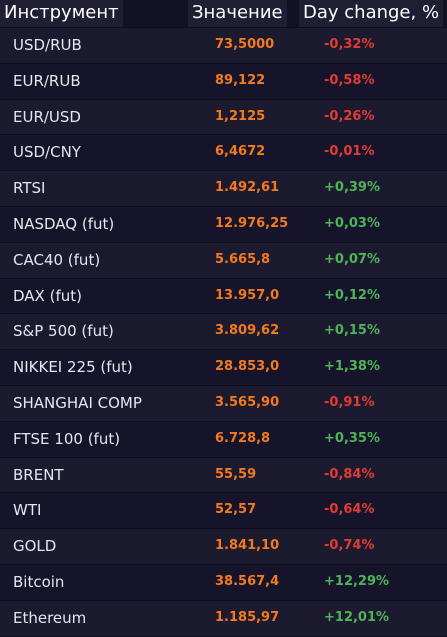 This screenshot has width=447, height=637. I want to click on instrument-value: 1.841,10, so click(247, 546).